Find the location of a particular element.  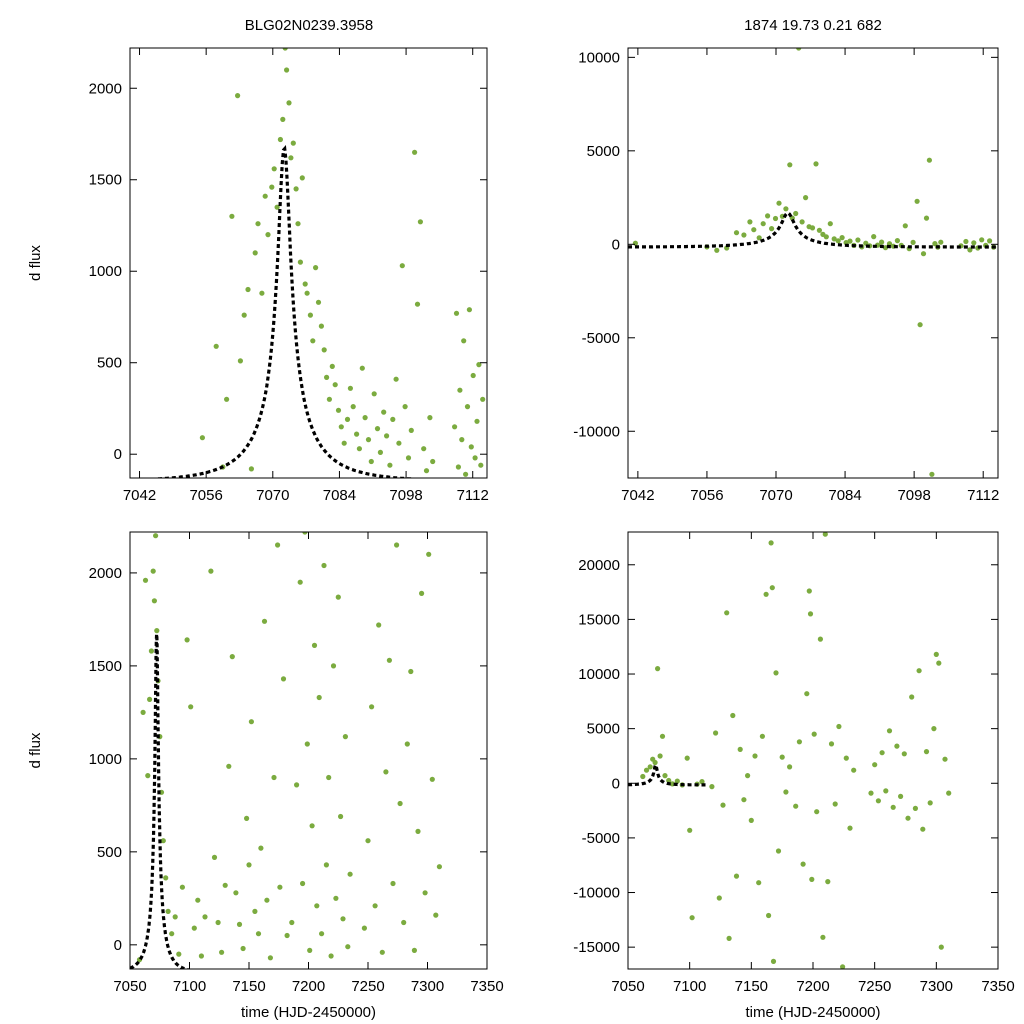

model-curve is located at coordinates (284, 311).